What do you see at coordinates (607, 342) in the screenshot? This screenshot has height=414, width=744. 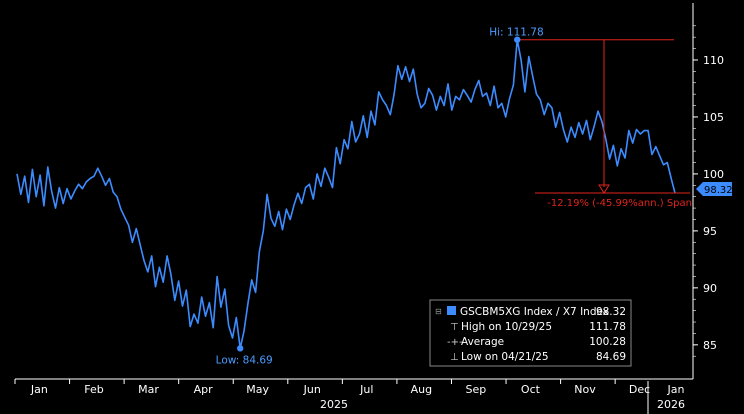 I see `legend-row-average-value: 100.28` at bounding box center [607, 342].